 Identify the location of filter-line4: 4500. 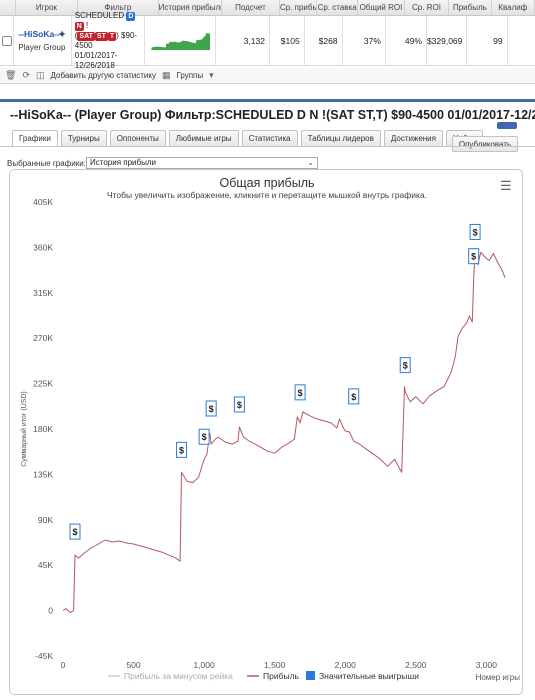
(83, 45).